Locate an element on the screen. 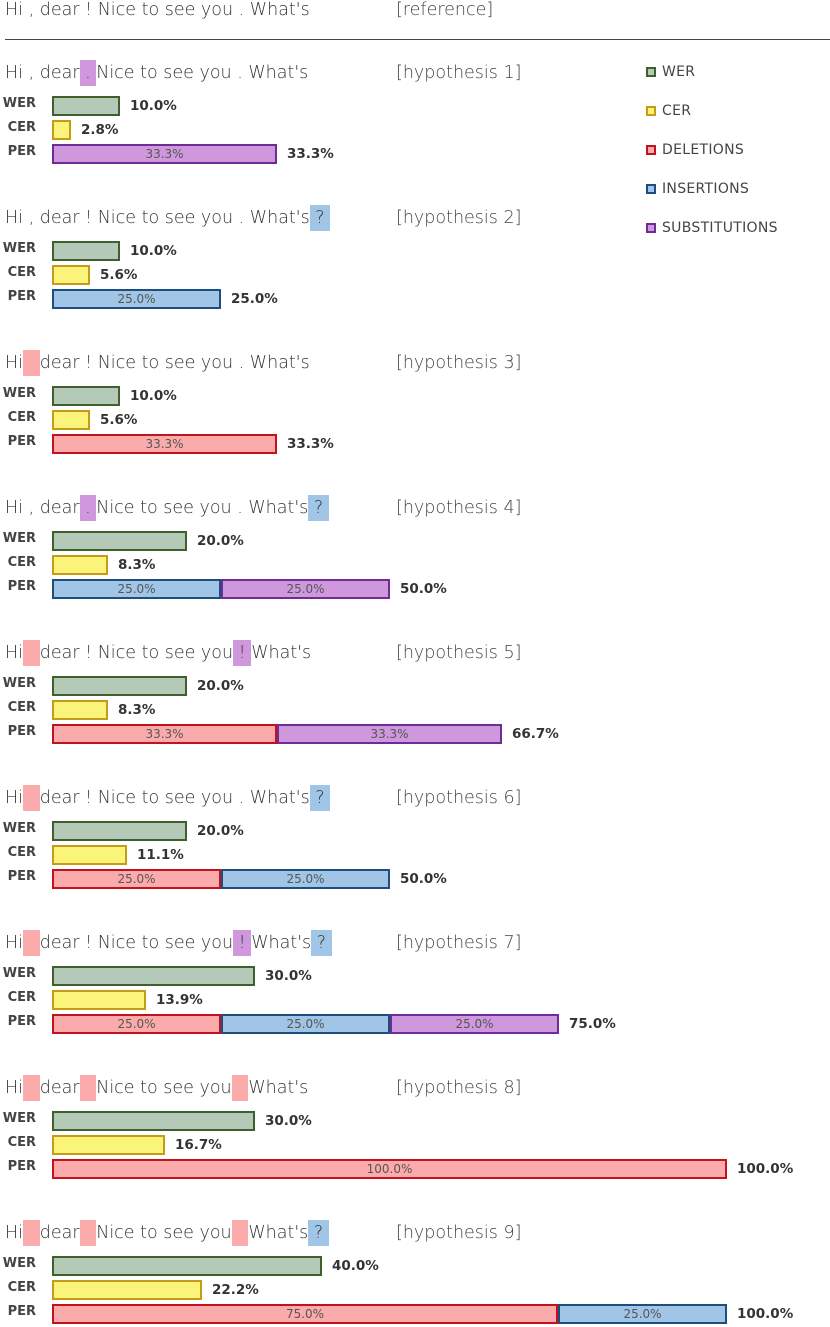 The width and height of the screenshot is (830, 1327). legend-label: SUBSTITUTIONS is located at coordinates (720, 228).